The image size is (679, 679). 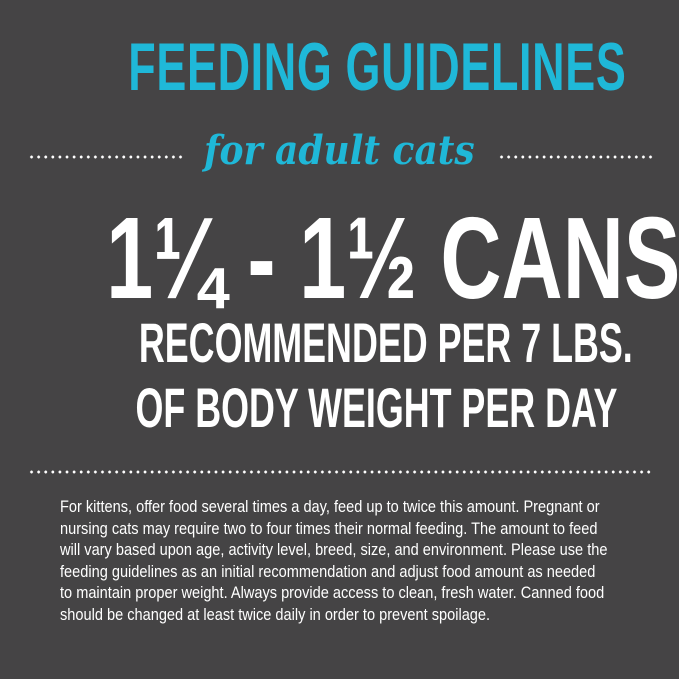 What do you see at coordinates (575, 157) in the screenshot?
I see `dotted-divider-right` at bounding box center [575, 157].